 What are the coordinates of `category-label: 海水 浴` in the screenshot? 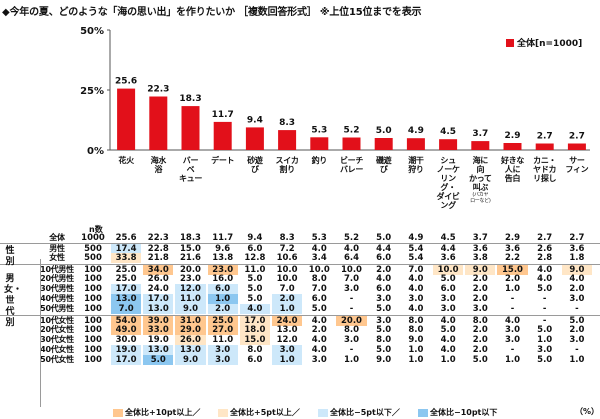 It's located at (158, 165).